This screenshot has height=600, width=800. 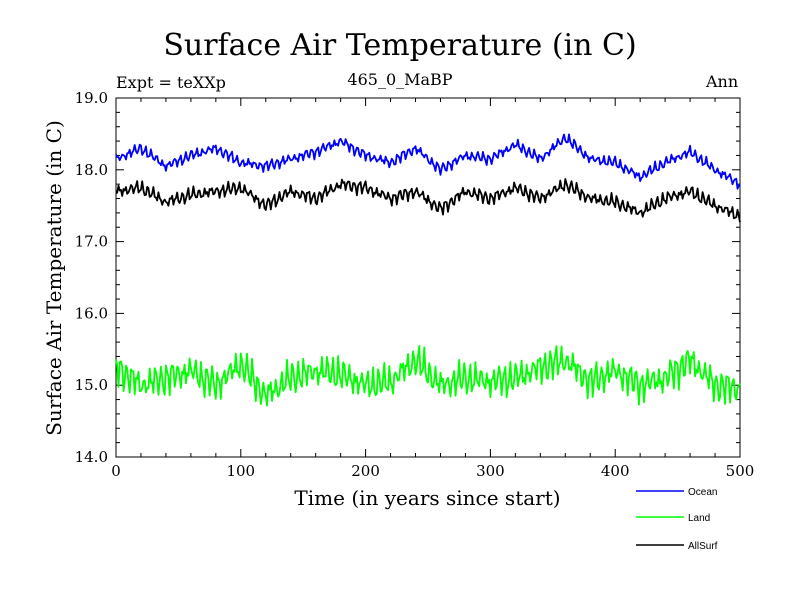 I want to click on x-tick-label: 400, so click(x=615, y=471).